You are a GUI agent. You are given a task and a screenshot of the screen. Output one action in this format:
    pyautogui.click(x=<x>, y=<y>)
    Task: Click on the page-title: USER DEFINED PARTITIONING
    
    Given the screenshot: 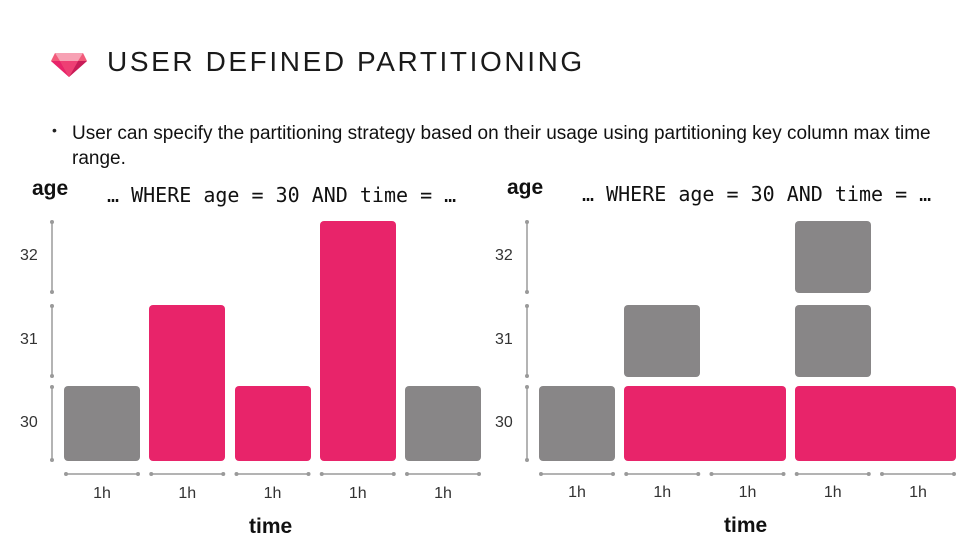 What is the action you would take?
    pyautogui.click(x=346, y=61)
    